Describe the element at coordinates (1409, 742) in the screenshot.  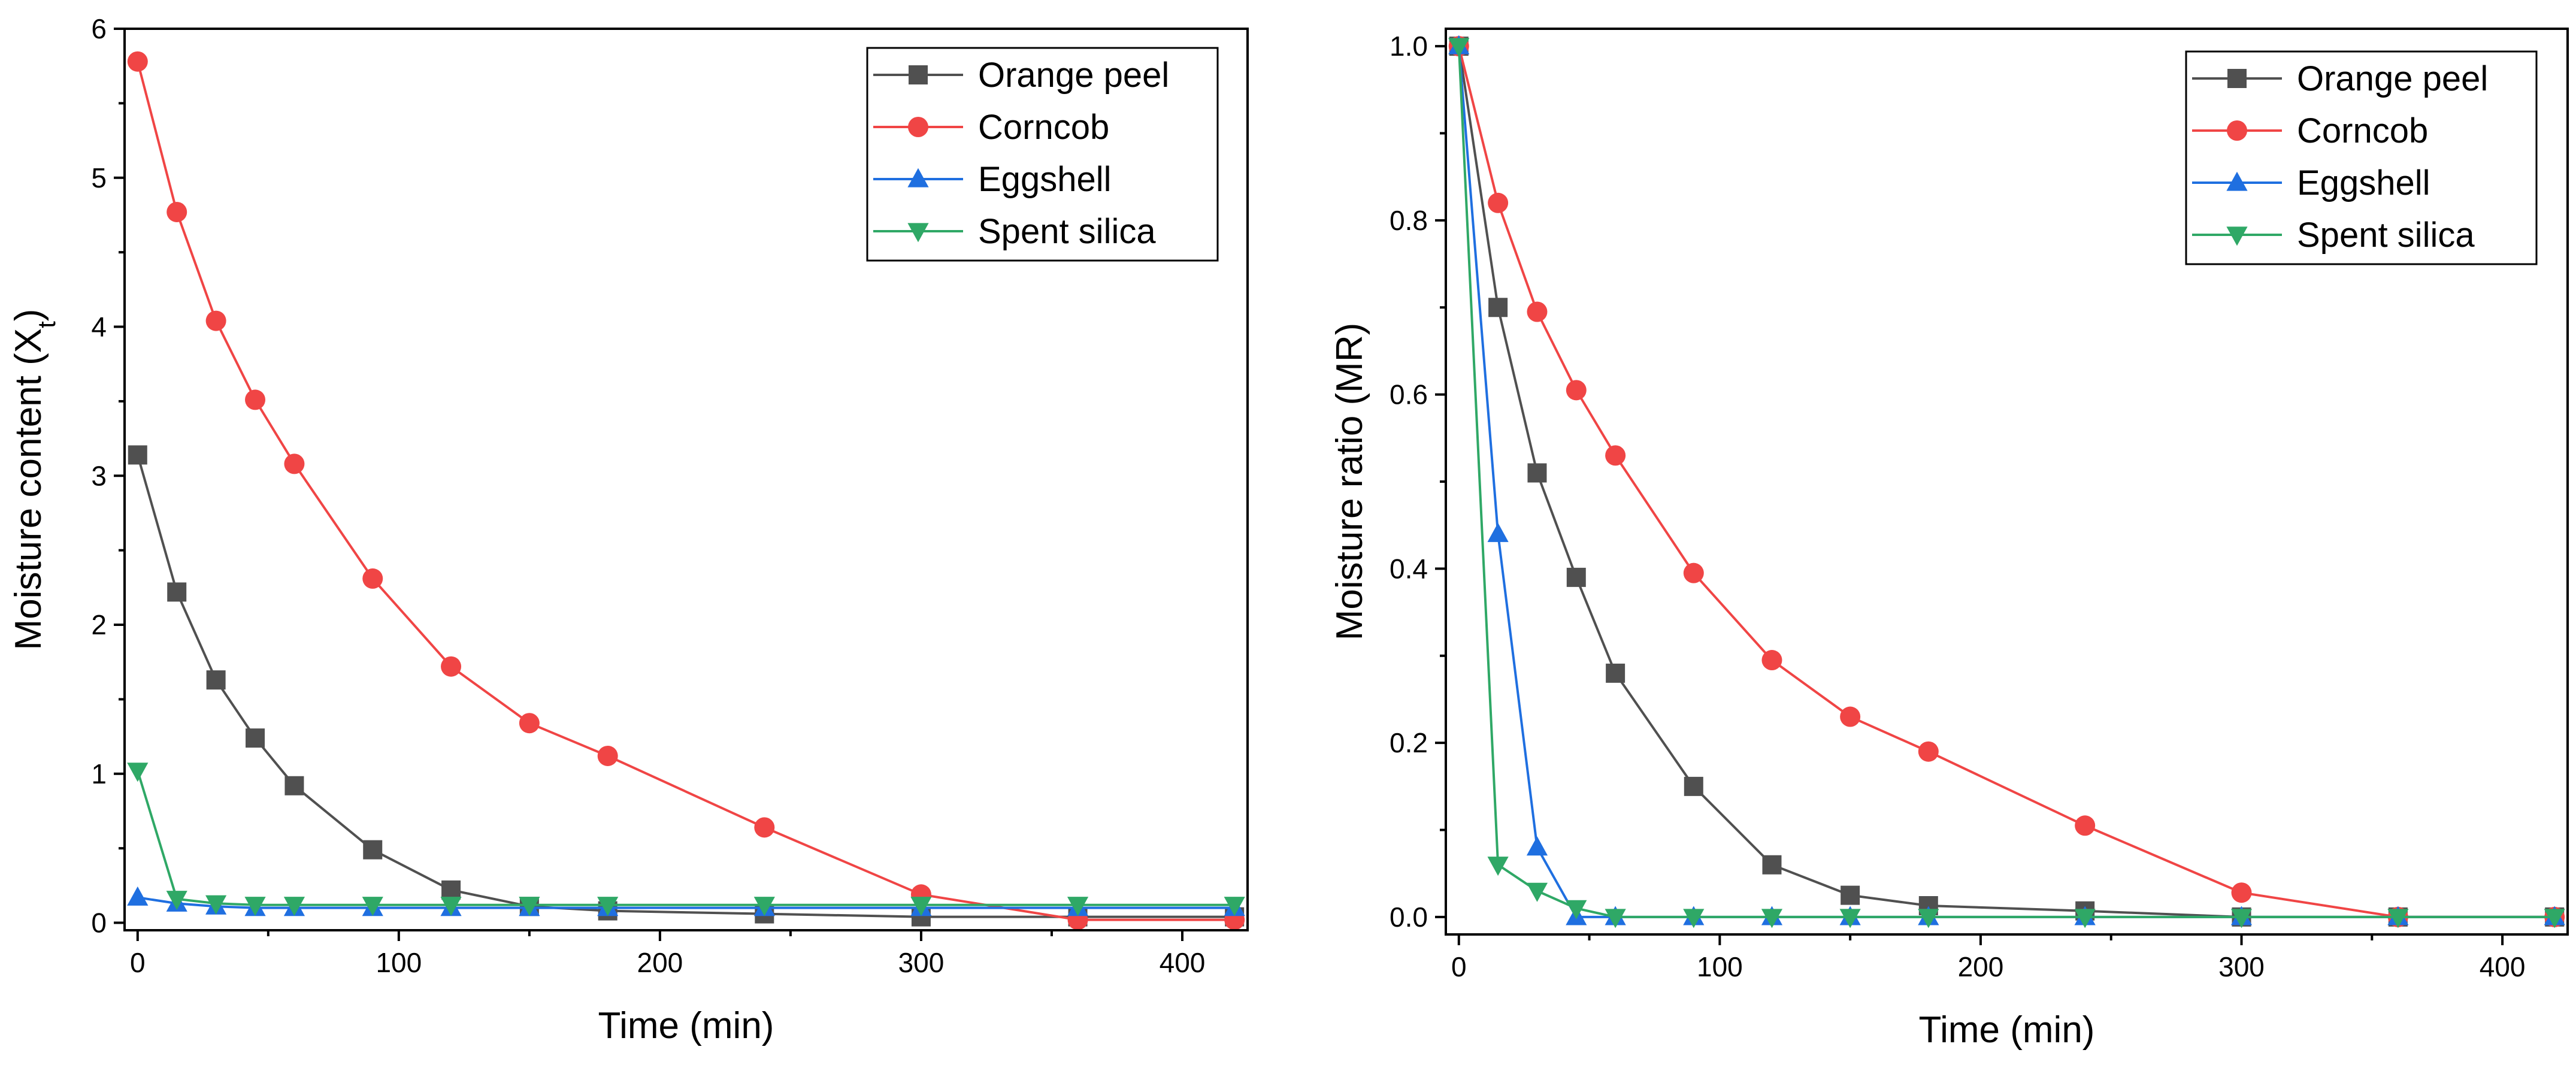
I see `y-tick-label: 0.2` at that location.